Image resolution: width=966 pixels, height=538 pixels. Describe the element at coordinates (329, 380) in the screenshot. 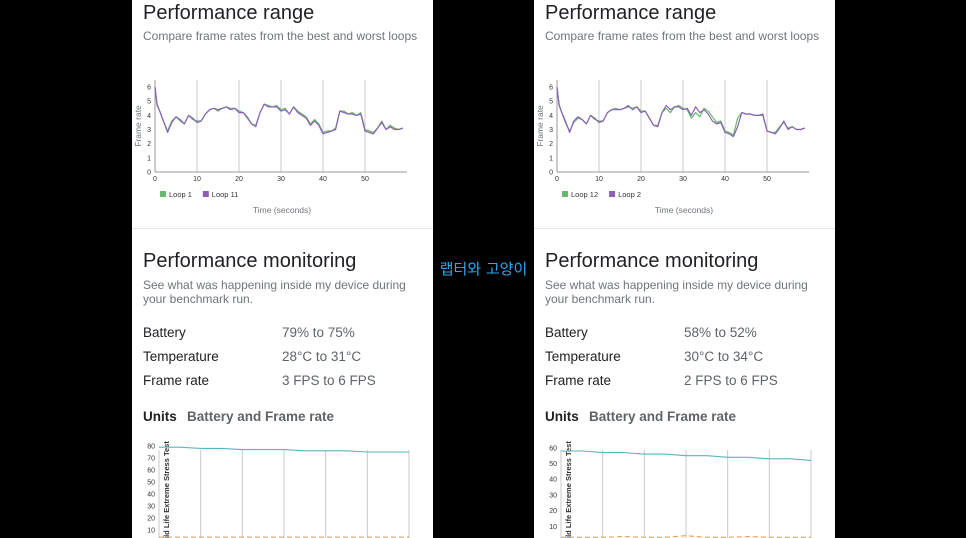

I see `frame-rate-value: 3 FPS to 6 FPS` at that location.